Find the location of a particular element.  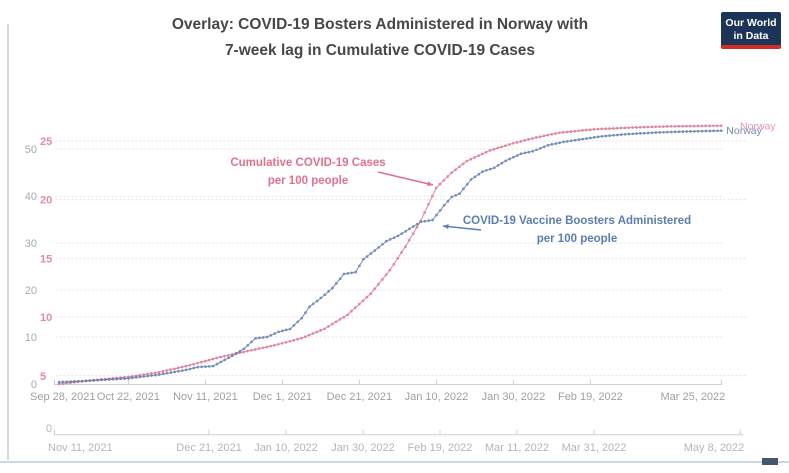

y-tick-label-boosters: 0 is located at coordinates (34, 385).